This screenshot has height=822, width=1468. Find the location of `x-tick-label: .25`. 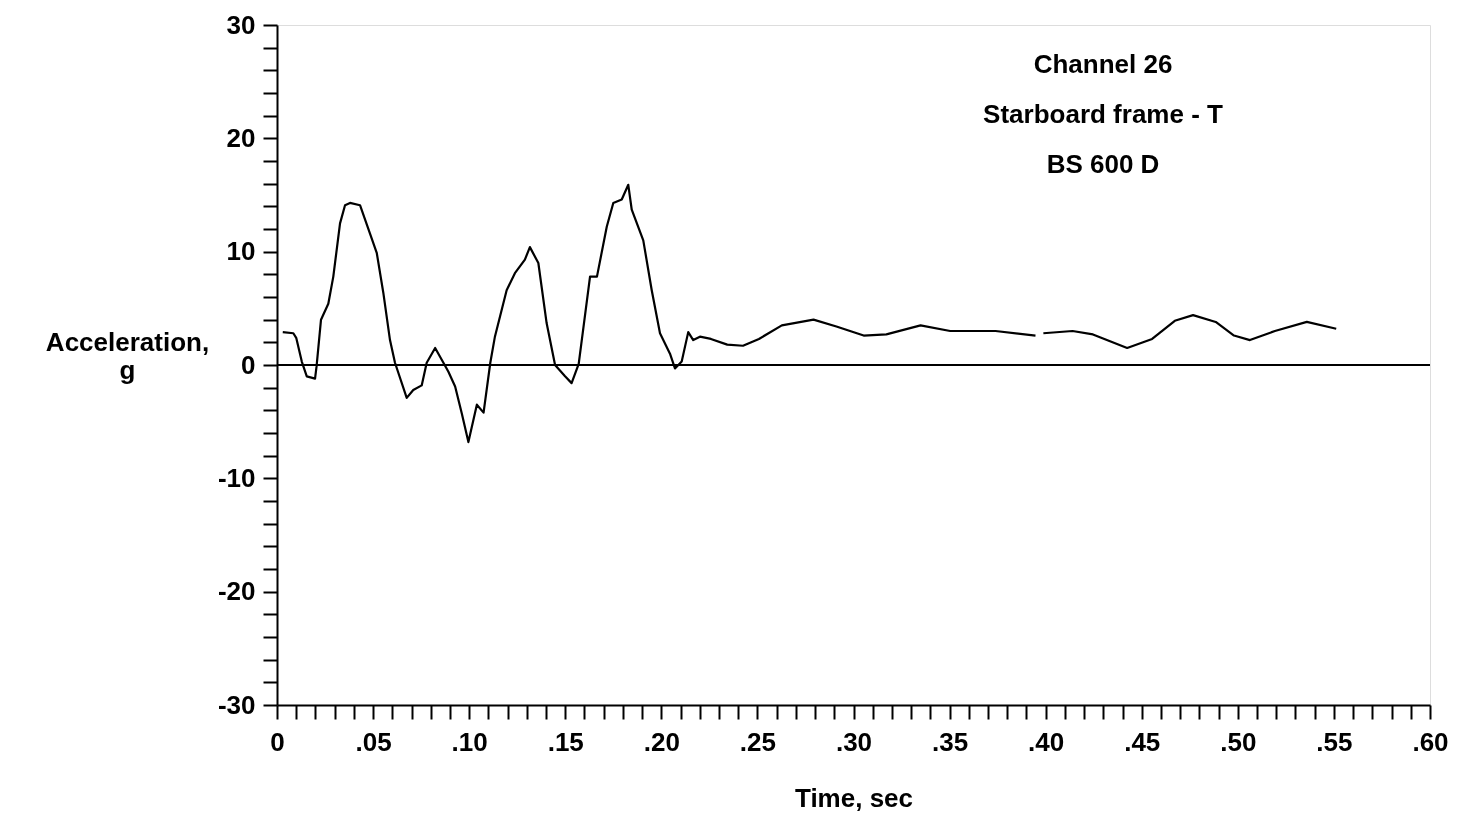

x-tick-label: .25 is located at coordinates (757, 741).